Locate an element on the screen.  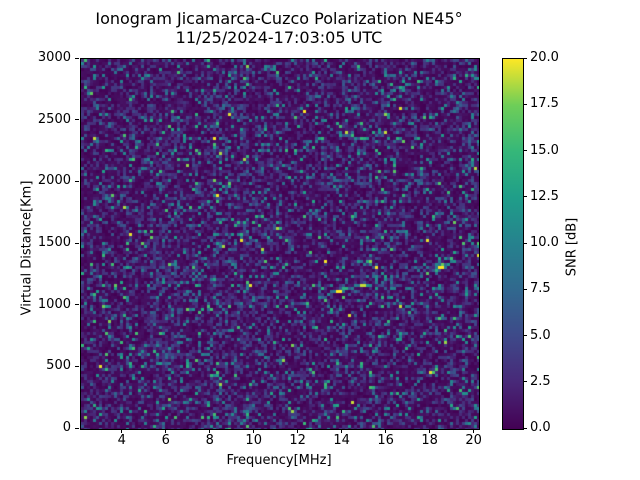
colorbar-tick-label: 15.0 is located at coordinates (544, 150).